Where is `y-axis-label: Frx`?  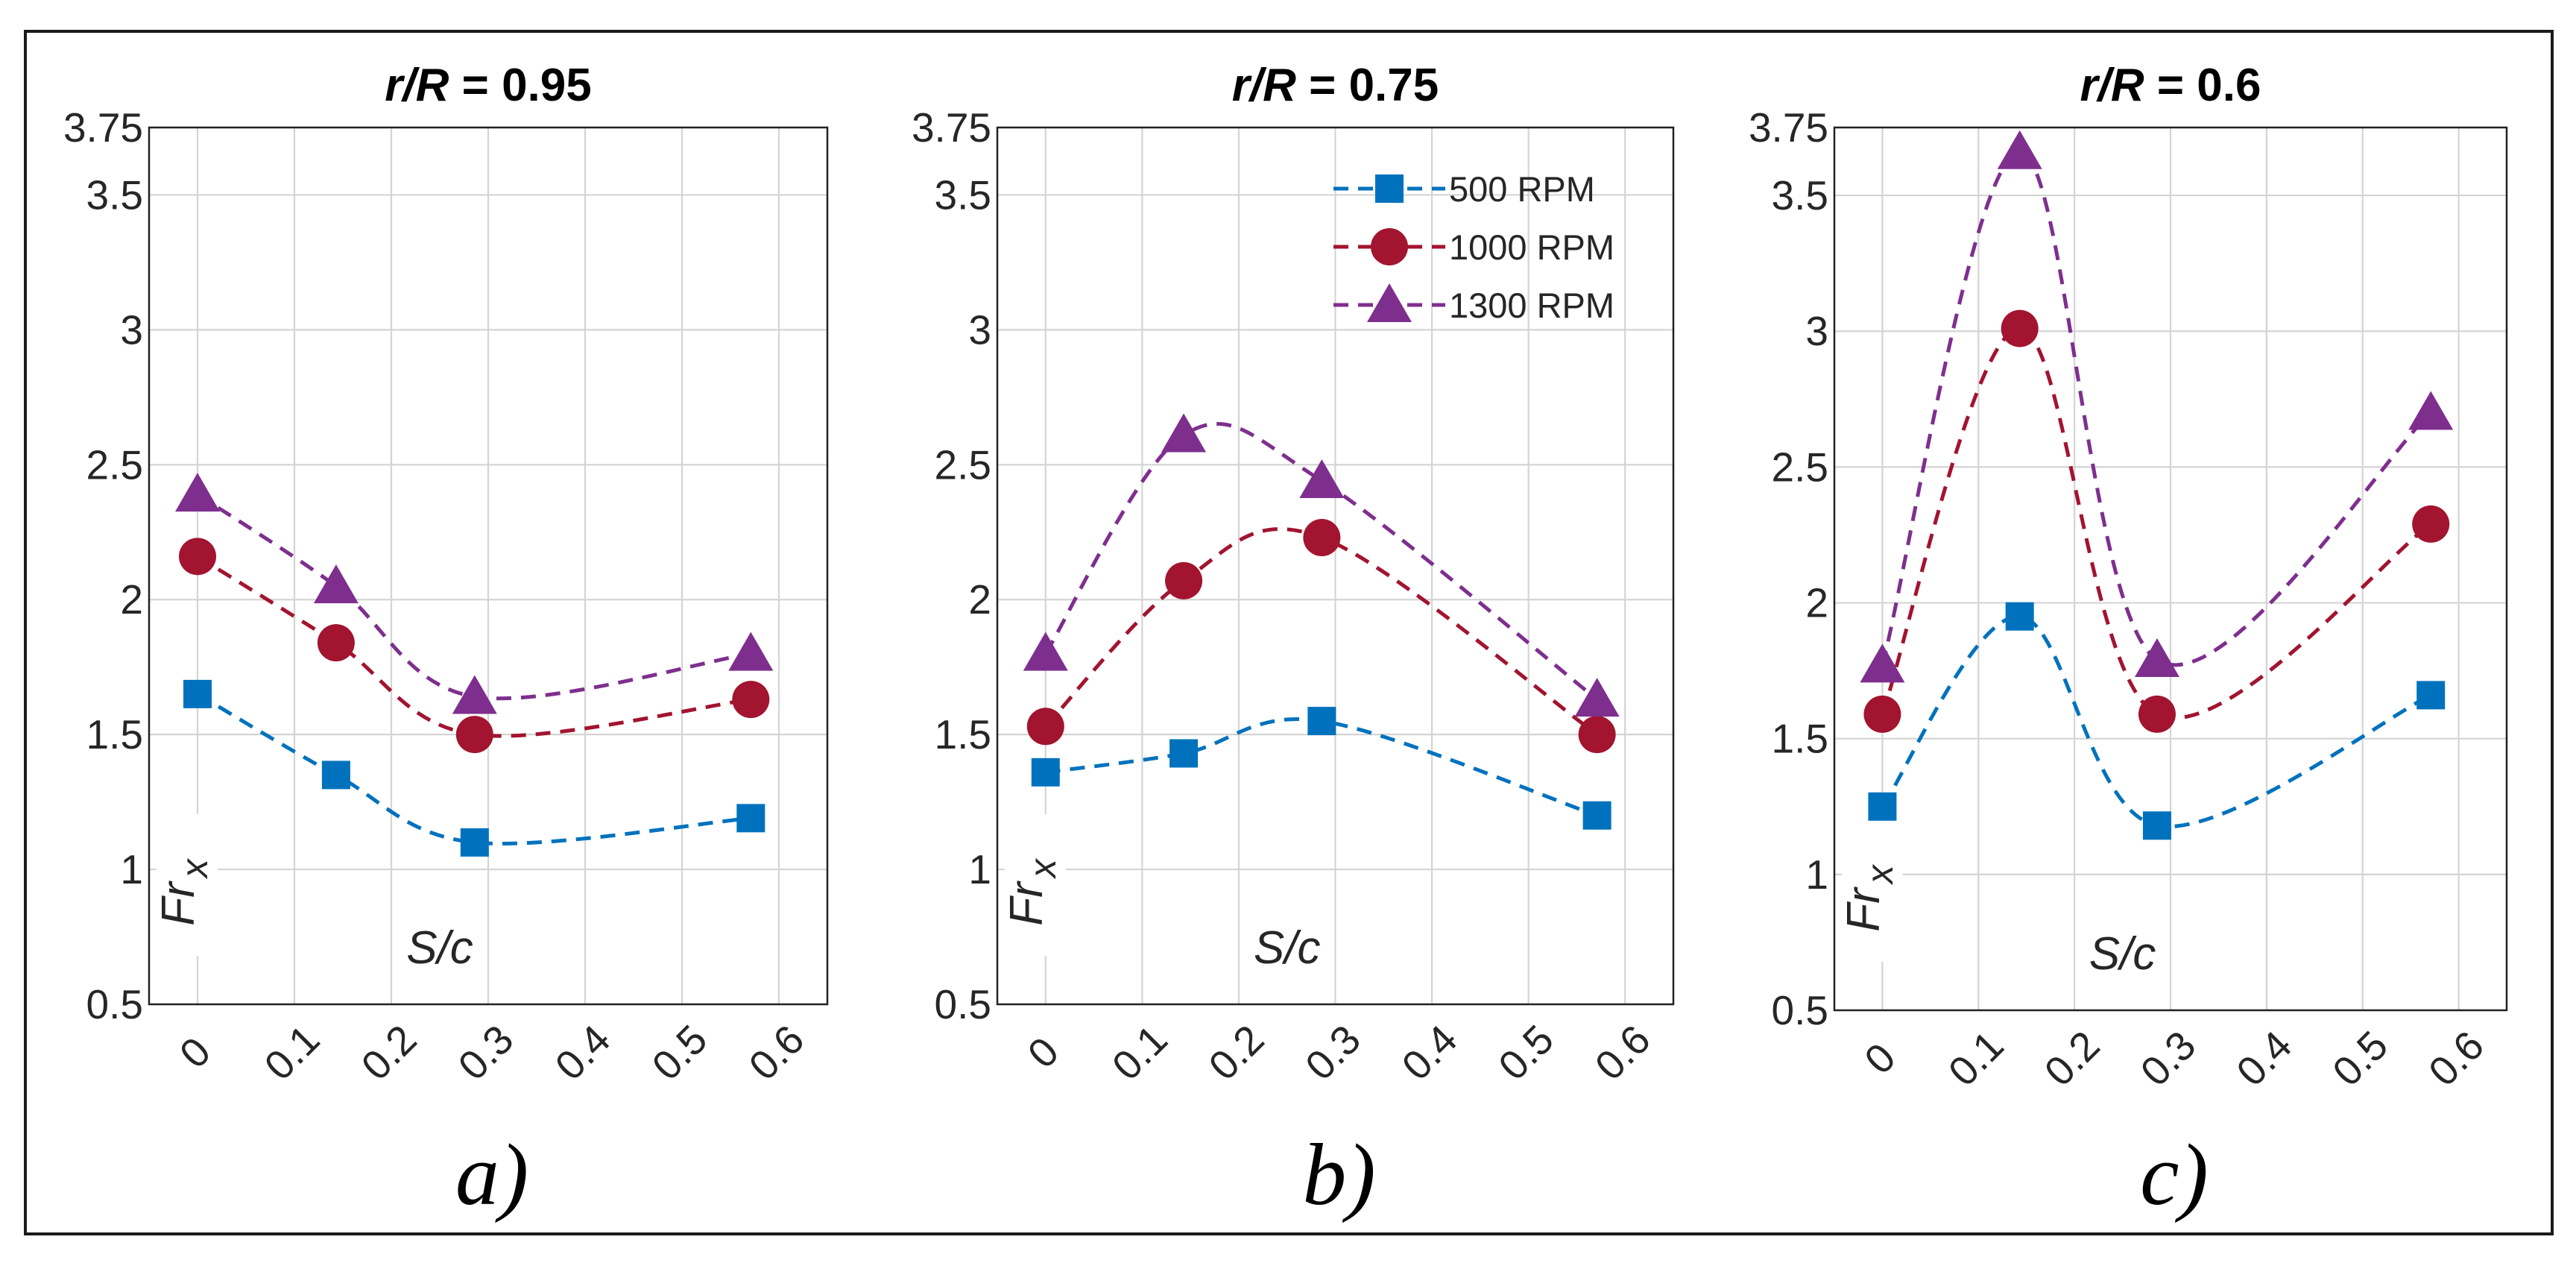
y-axis-label: Frx is located at coordinates (184, 891).